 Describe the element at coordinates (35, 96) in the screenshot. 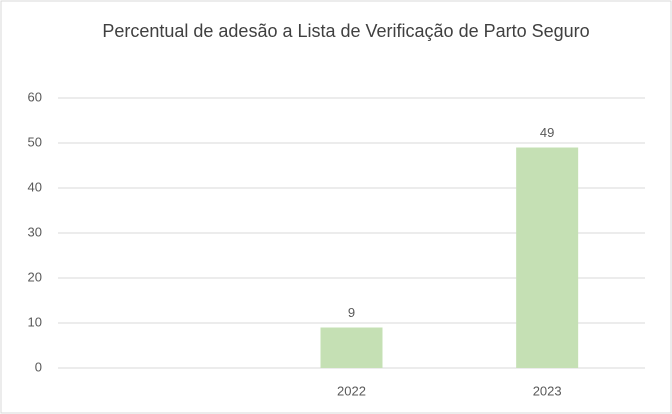

I see `y-tick-label: 60` at that location.